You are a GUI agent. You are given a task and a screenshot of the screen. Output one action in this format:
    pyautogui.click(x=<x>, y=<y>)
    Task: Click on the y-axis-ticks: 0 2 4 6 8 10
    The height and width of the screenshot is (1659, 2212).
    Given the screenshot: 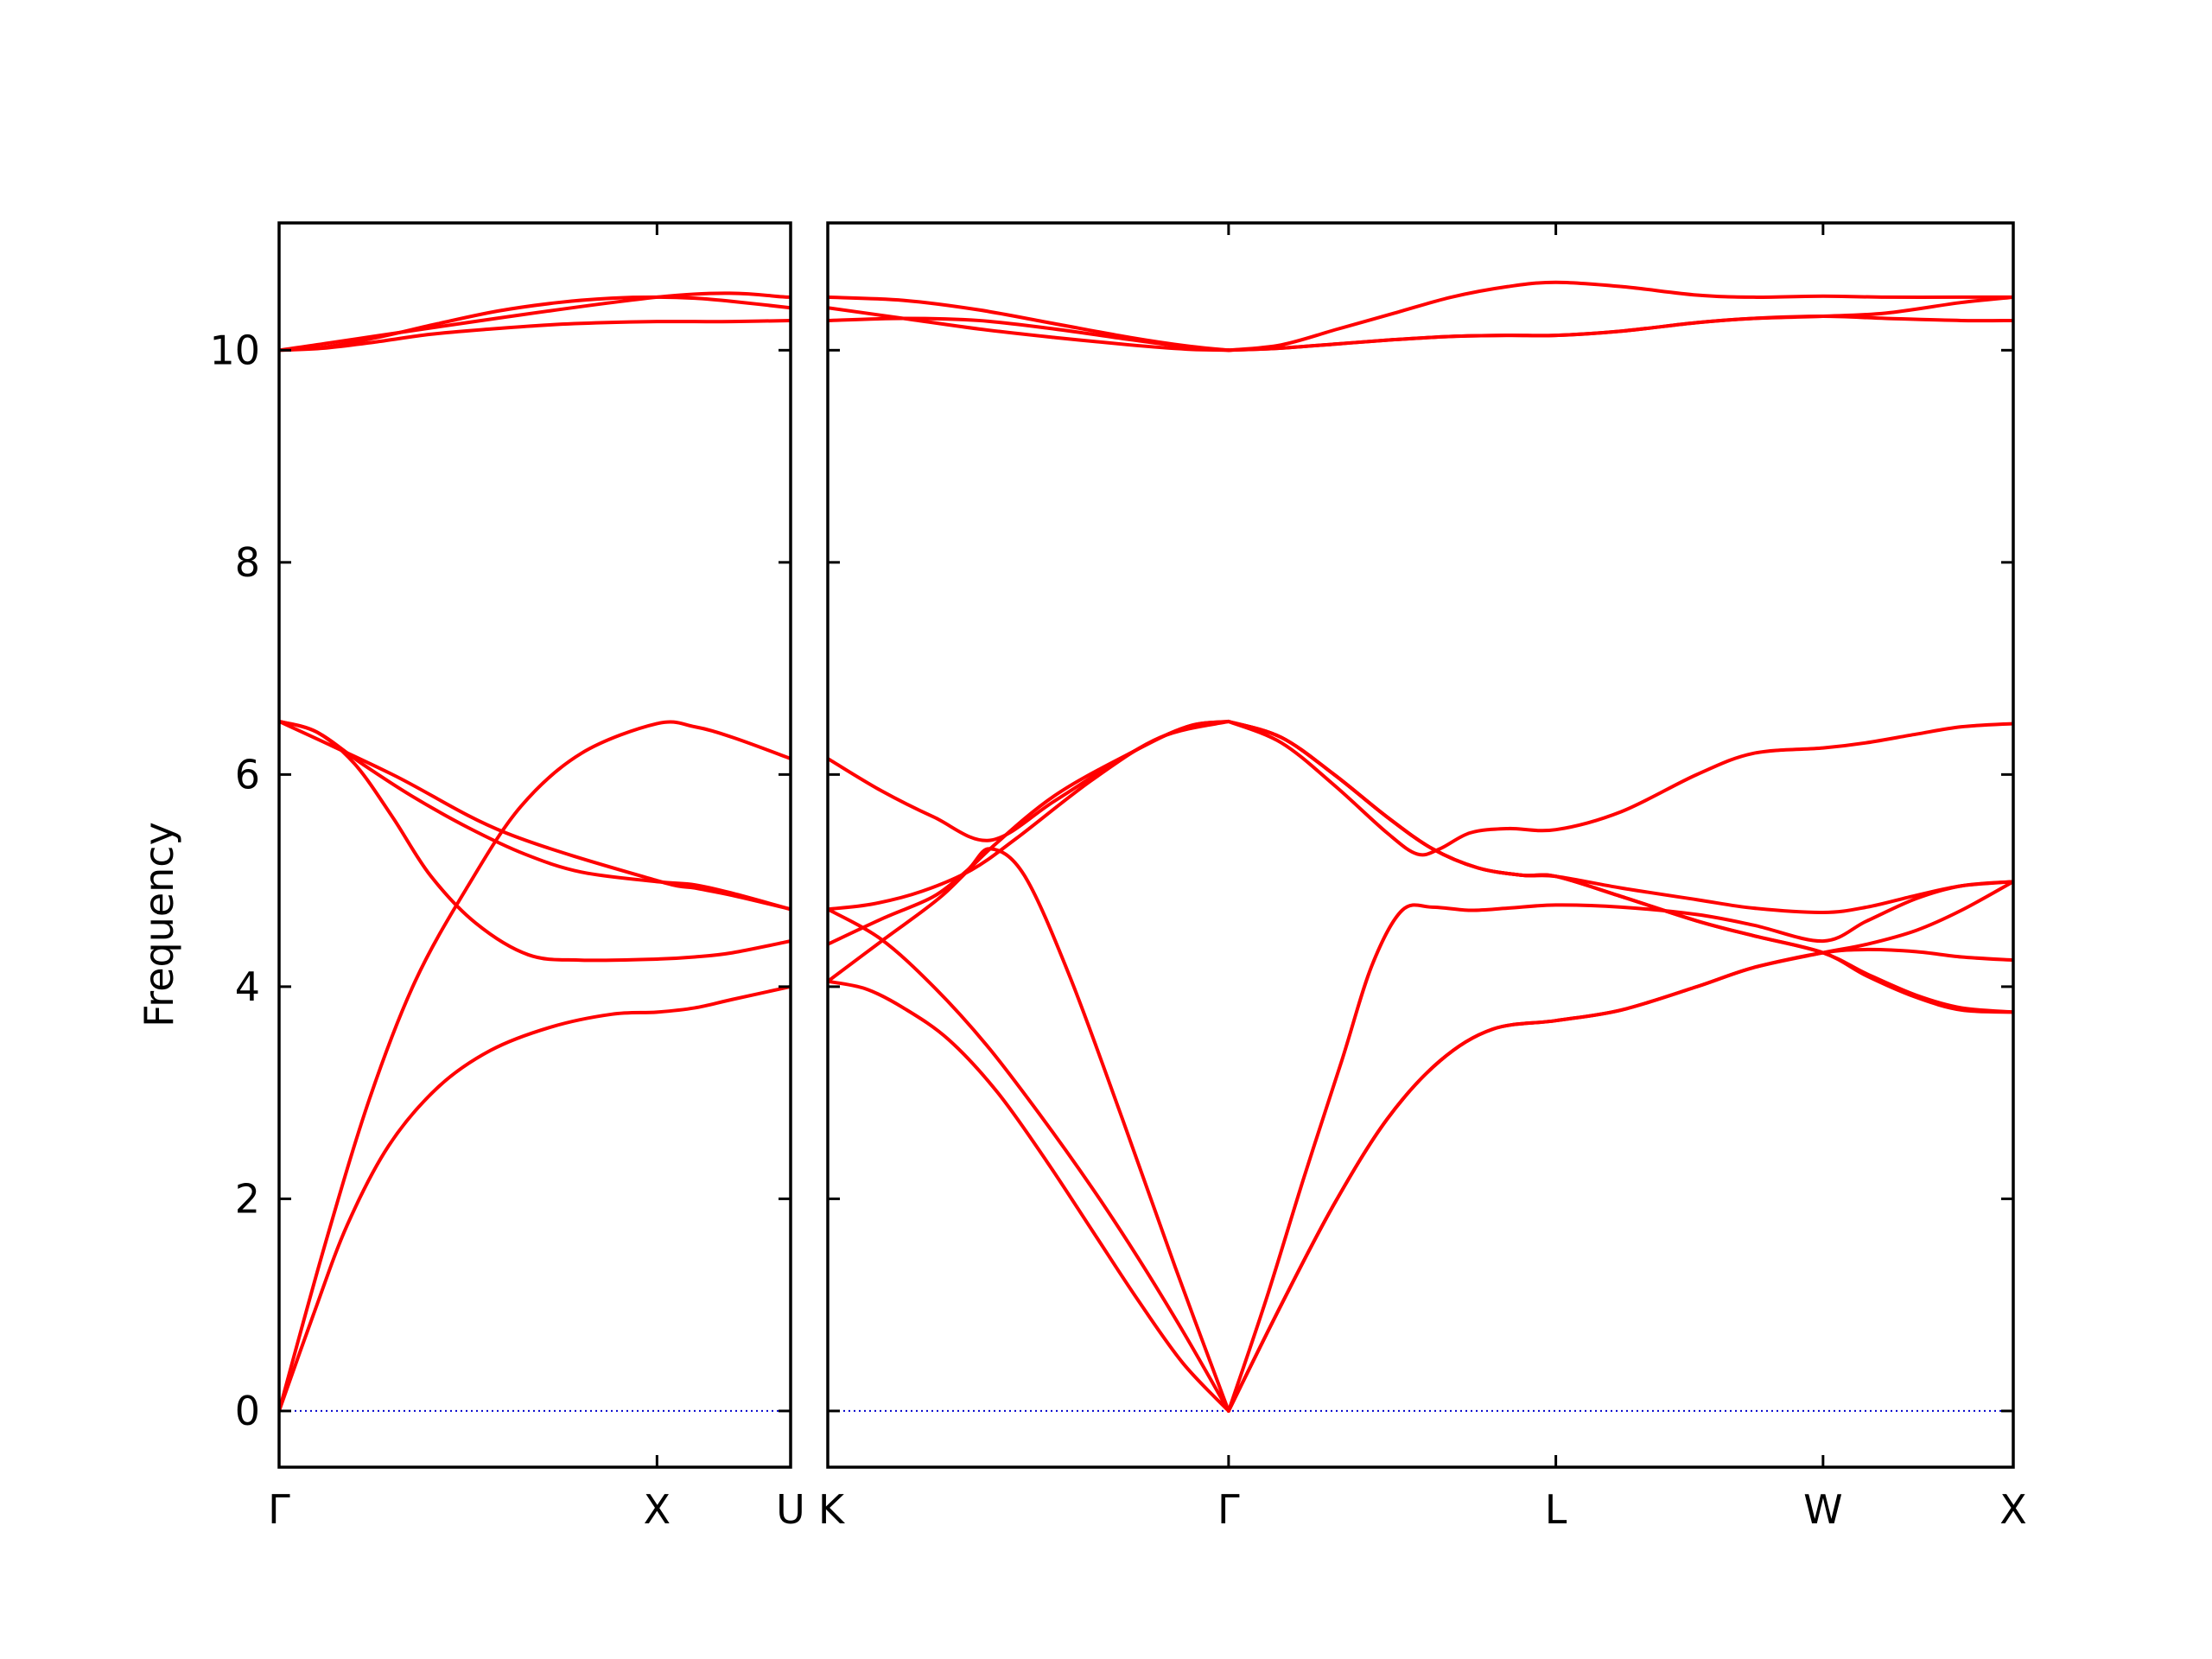 What is the action you would take?
    pyautogui.click(x=234, y=880)
    